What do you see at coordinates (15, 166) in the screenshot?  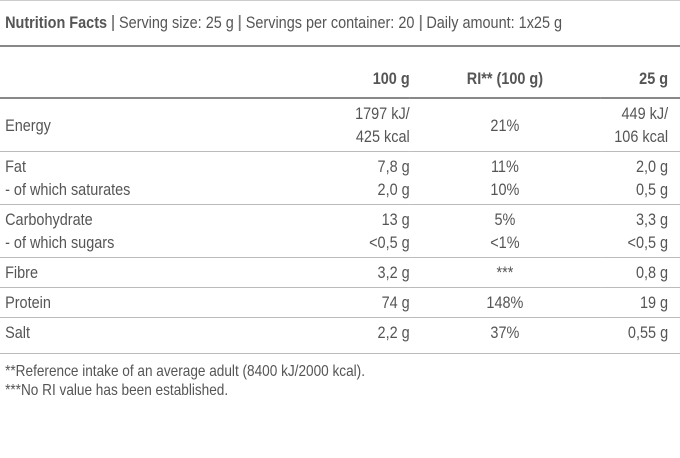 I see `cell-line: Fat` at bounding box center [15, 166].